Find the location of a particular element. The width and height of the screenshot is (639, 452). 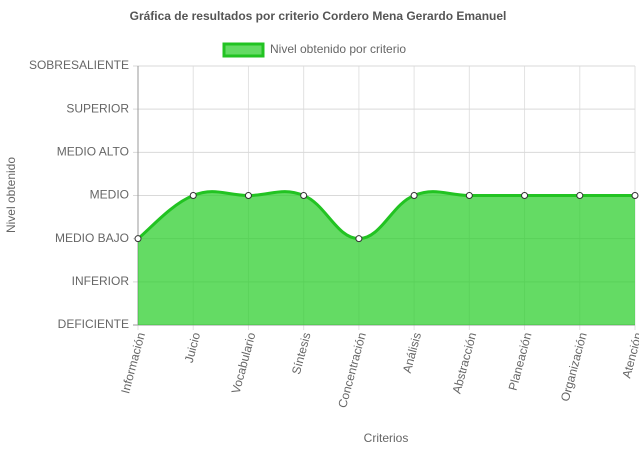

x-tick-label: Vocabulario is located at coordinates (244, 363).